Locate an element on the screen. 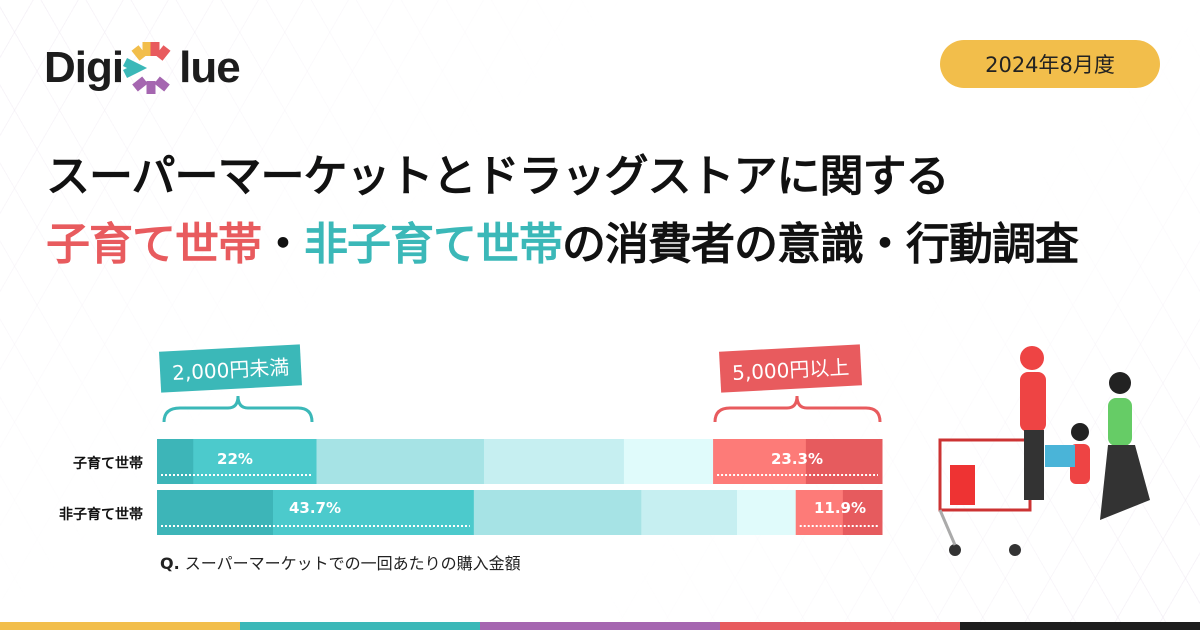  title-nonchild-households: 非子育て世帯 is located at coordinates (433, 244).